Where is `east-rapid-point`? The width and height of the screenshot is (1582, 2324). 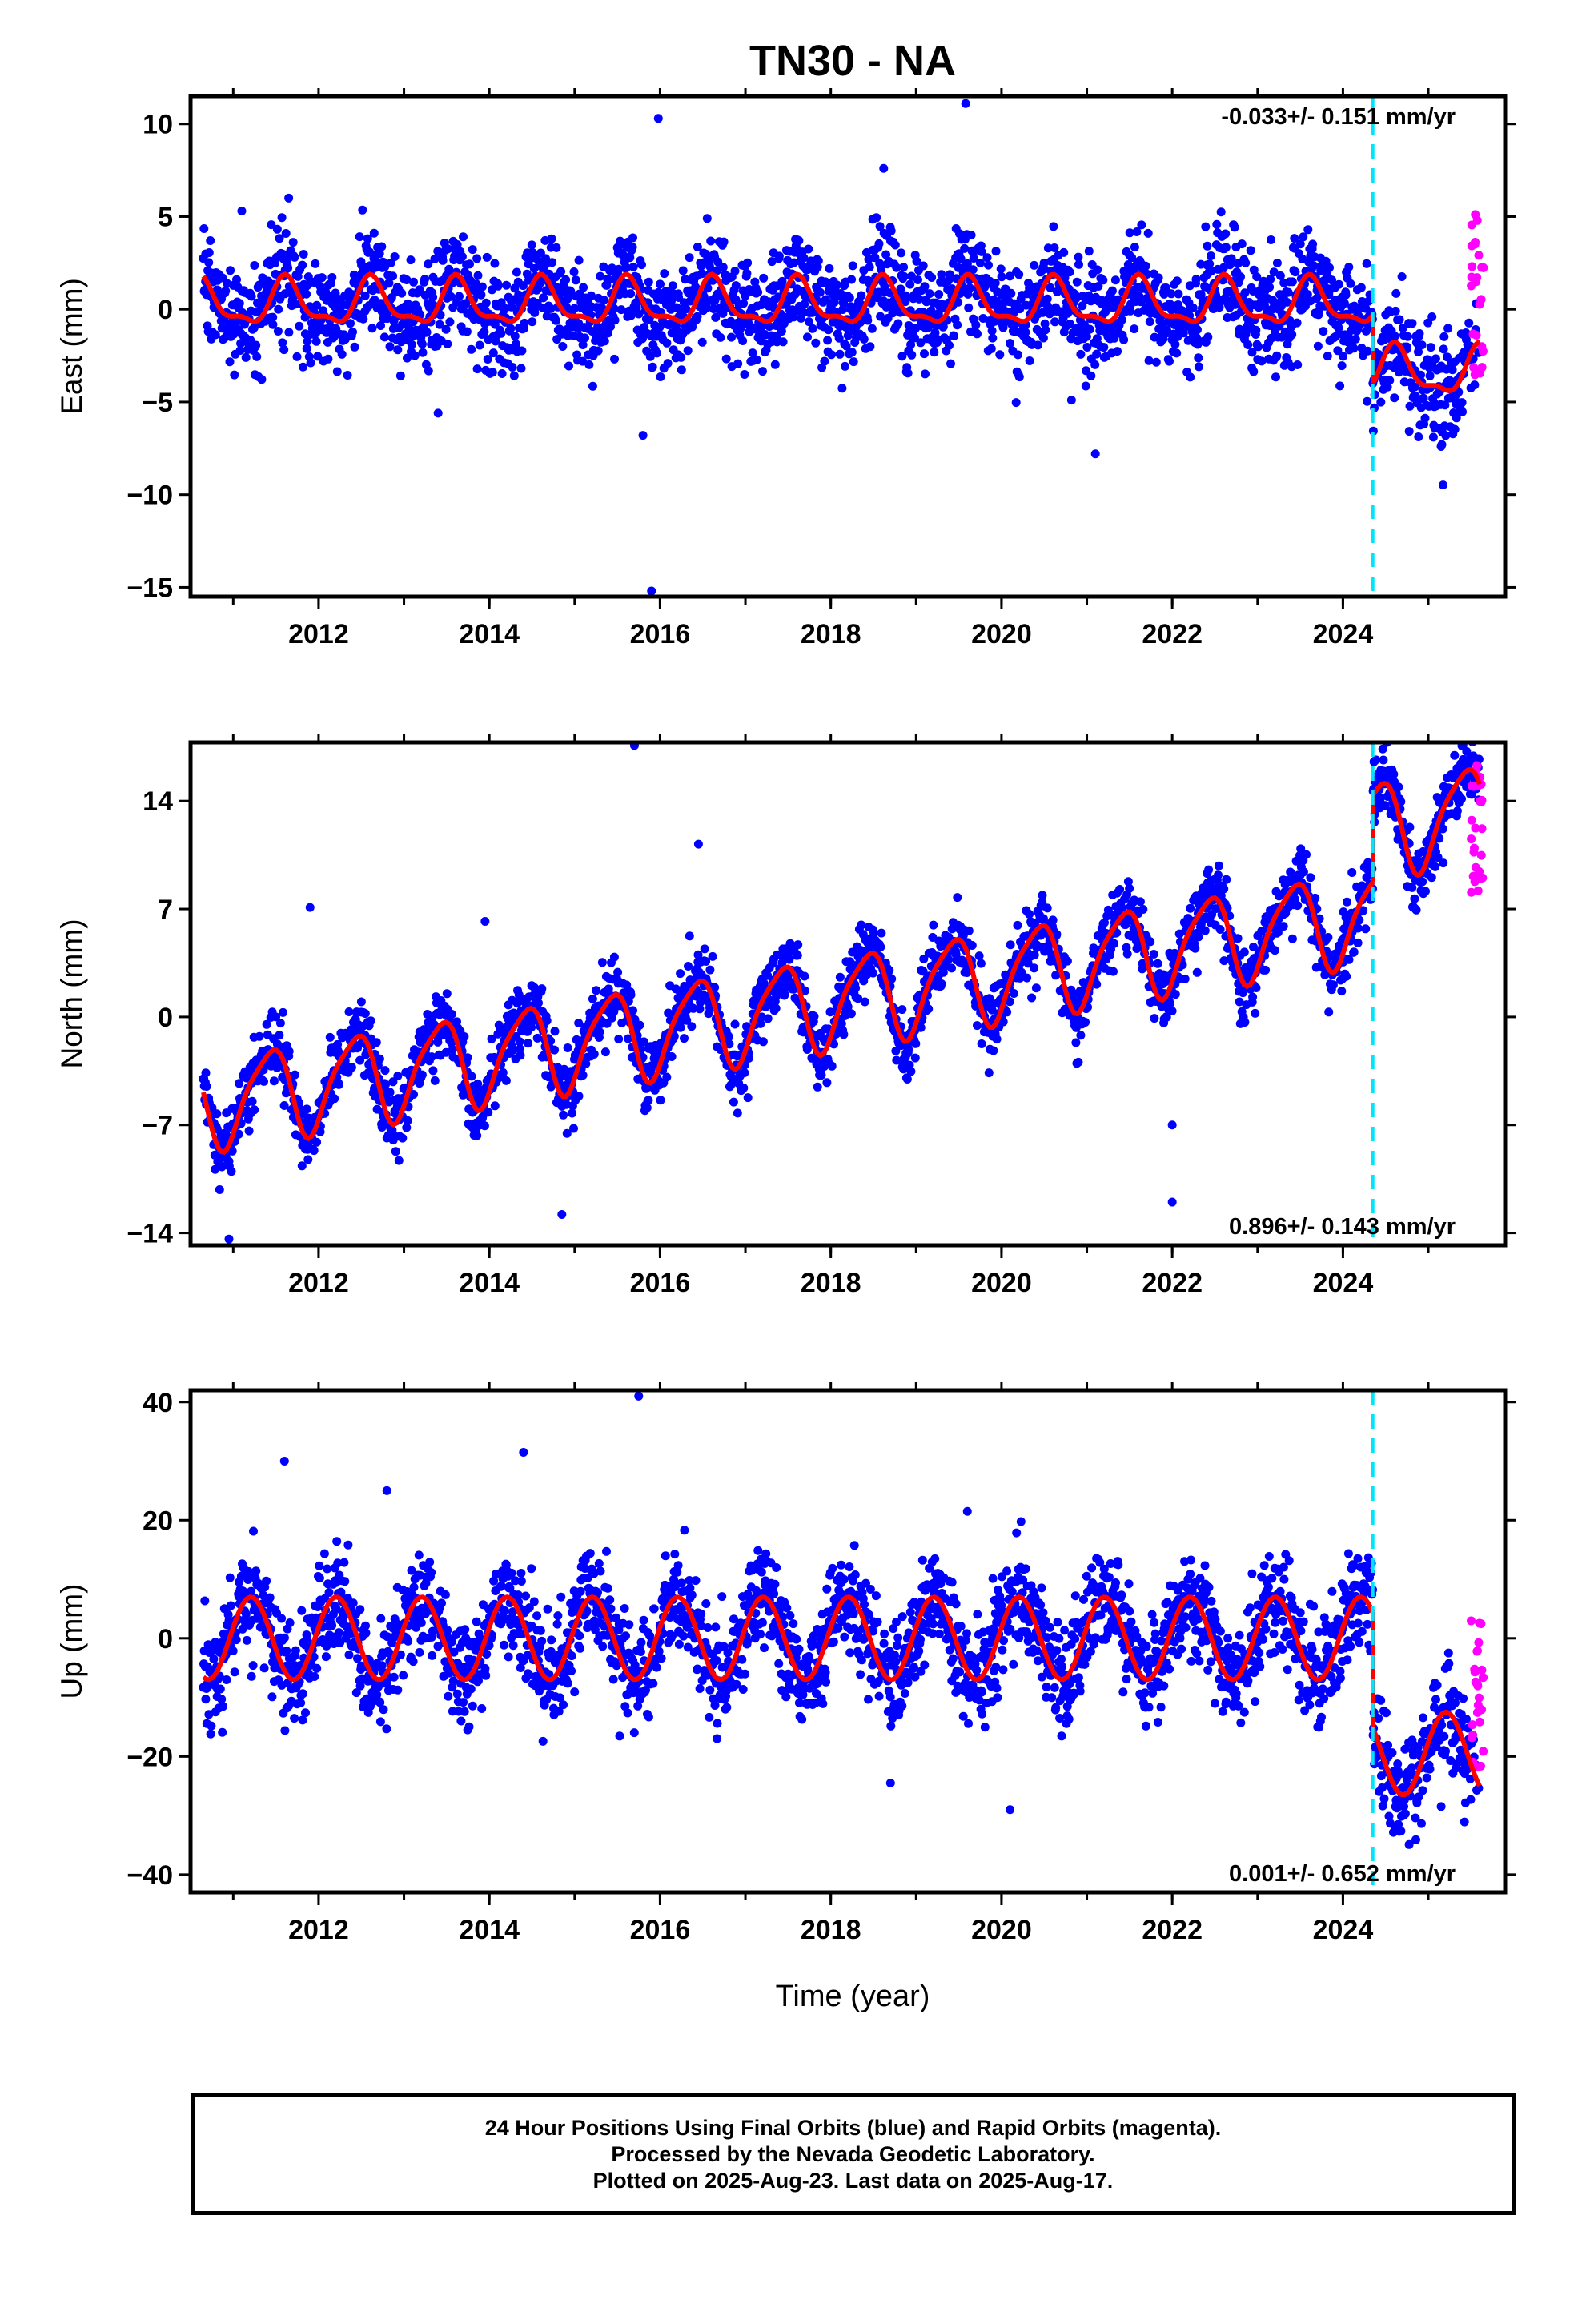 east-rapid-point is located at coordinates (1473, 334).